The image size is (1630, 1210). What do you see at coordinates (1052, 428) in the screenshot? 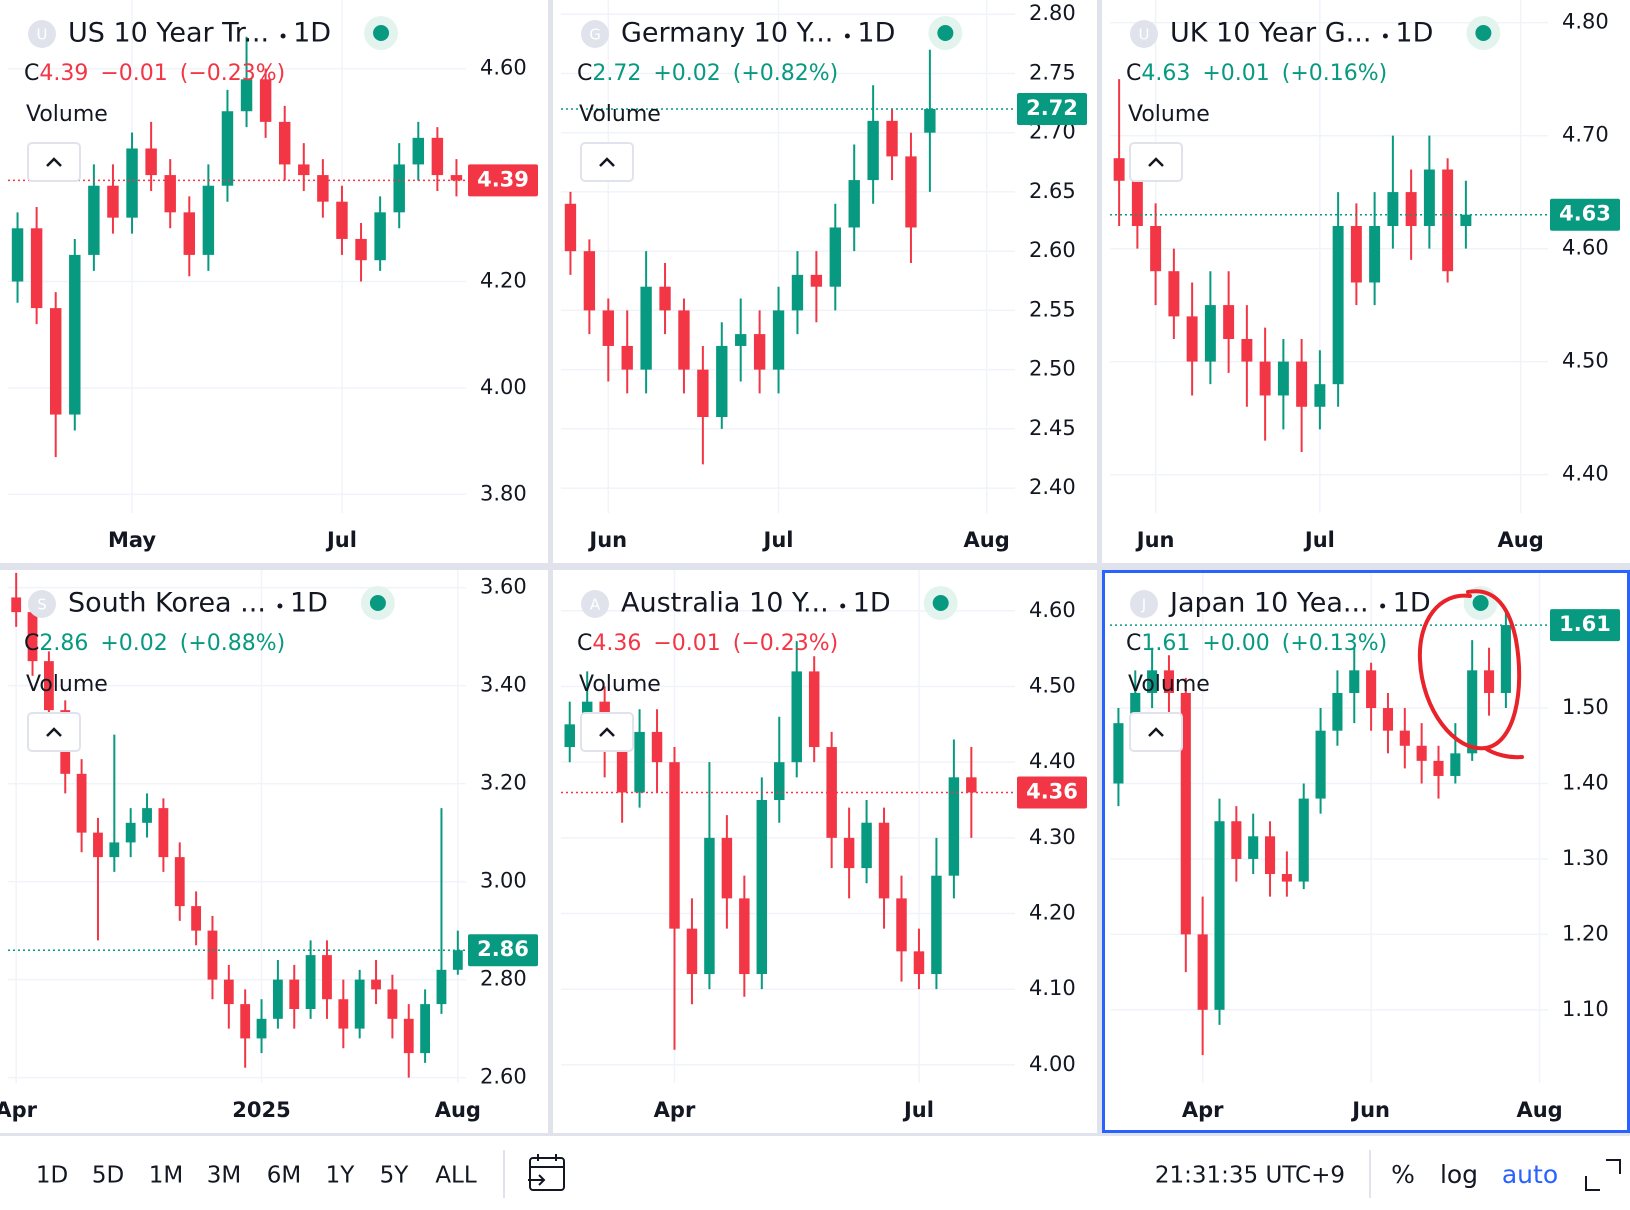
I see `y-tick-label: 2.45` at bounding box center [1052, 428].